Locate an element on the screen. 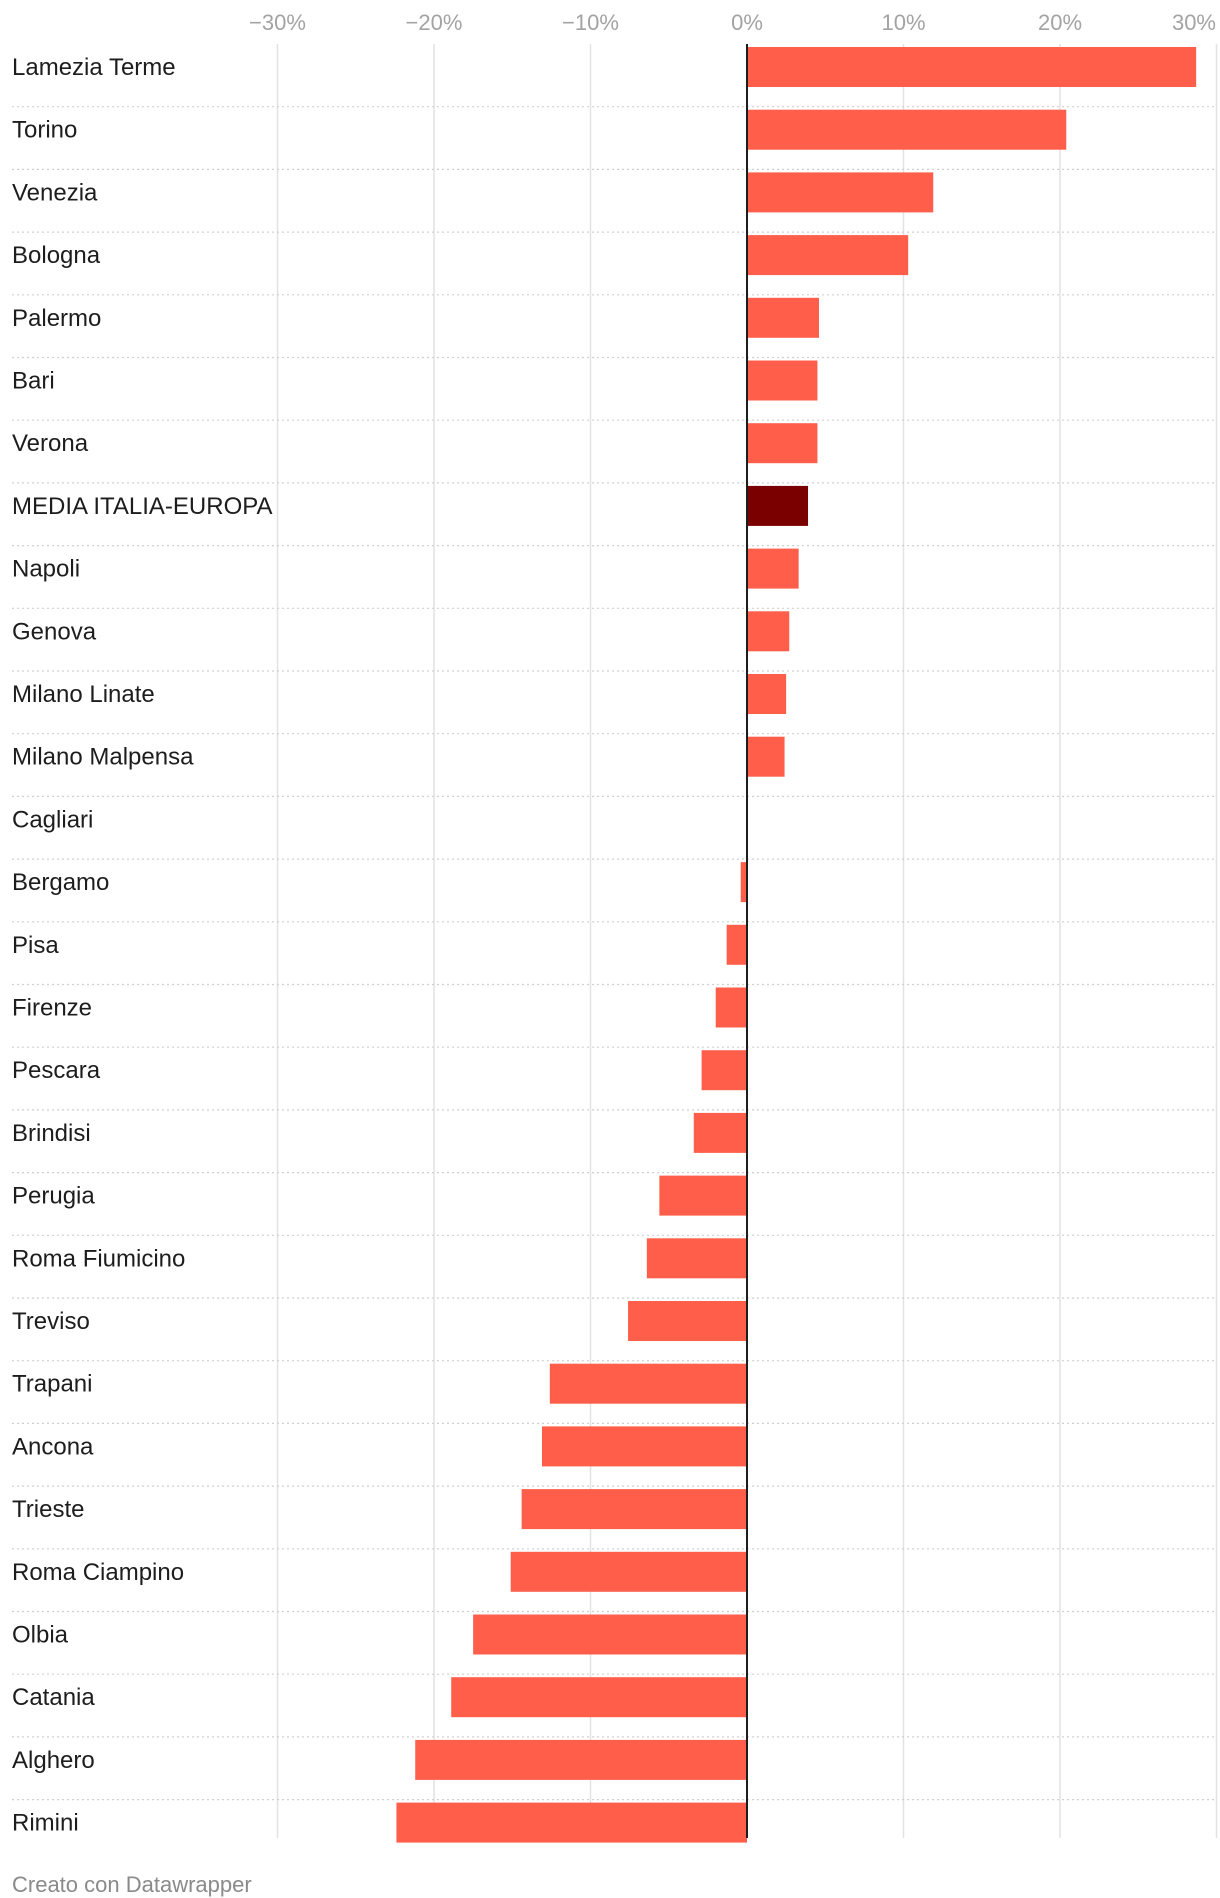 The height and width of the screenshot is (1898, 1220). x-tick-label: −10% is located at coordinates (590, 22).